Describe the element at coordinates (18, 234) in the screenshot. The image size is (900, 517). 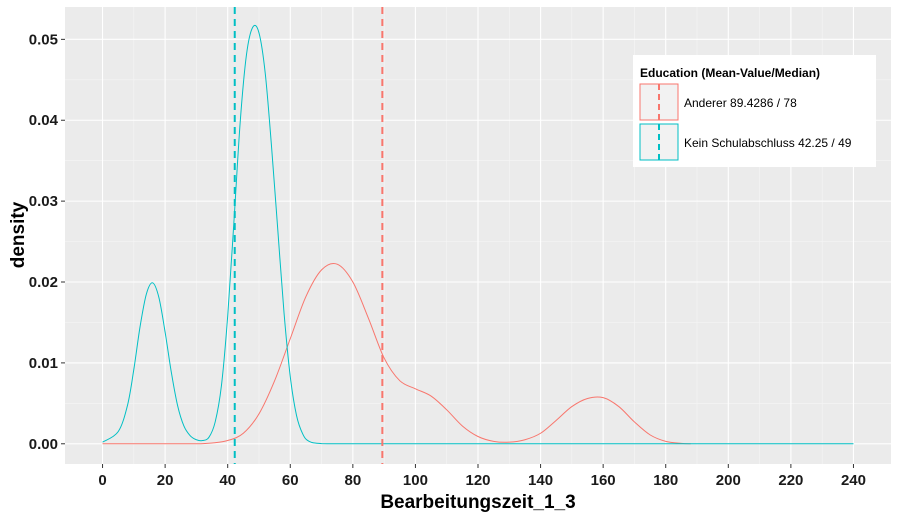
I see `y-axis-title: density` at that location.